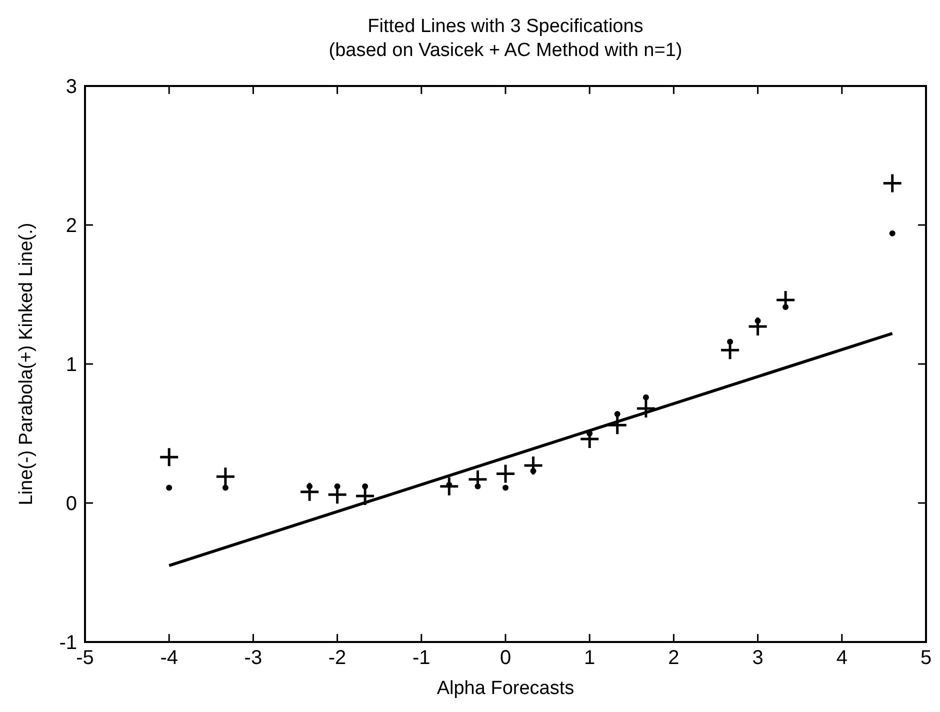 Image resolution: width=940 pixels, height=712 pixels. What do you see at coordinates (71, 504) in the screenshot?
I see `y-tick-label: 0` at bounding box center [71, 504].